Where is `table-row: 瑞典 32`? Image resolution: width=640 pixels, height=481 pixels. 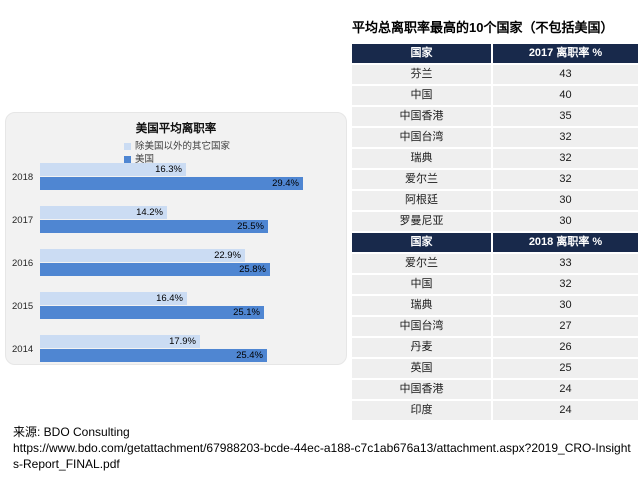
table-row: 瑞典 32 is located at coordinates (495, 158).